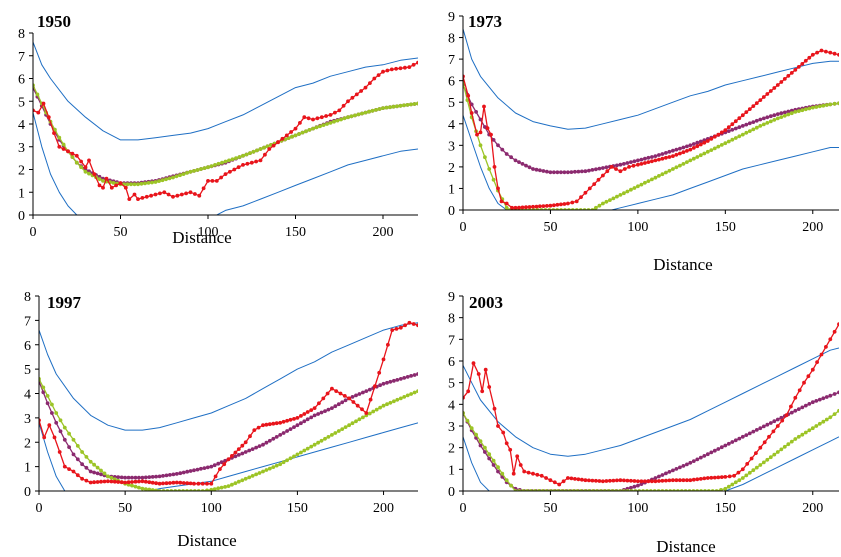 The width and height of the screenshot is (841, 557). I want to click on y-tick-label: 0, so click(451, 211).